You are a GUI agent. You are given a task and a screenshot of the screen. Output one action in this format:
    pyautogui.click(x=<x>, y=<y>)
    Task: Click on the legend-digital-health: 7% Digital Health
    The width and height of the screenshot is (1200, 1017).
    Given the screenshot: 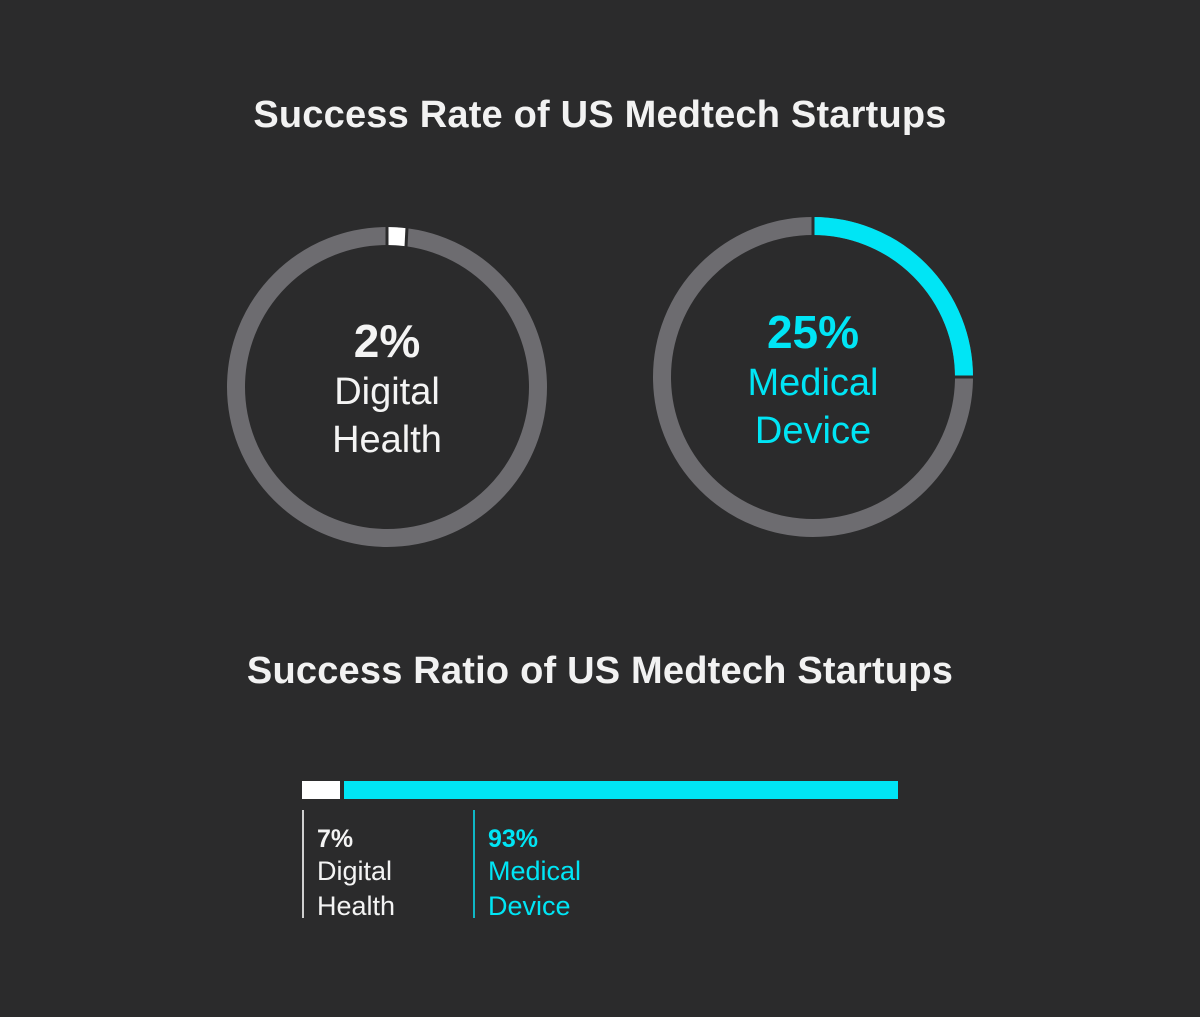 What is the action you would take?
    pyautogui.click(x=348, y=865)
    